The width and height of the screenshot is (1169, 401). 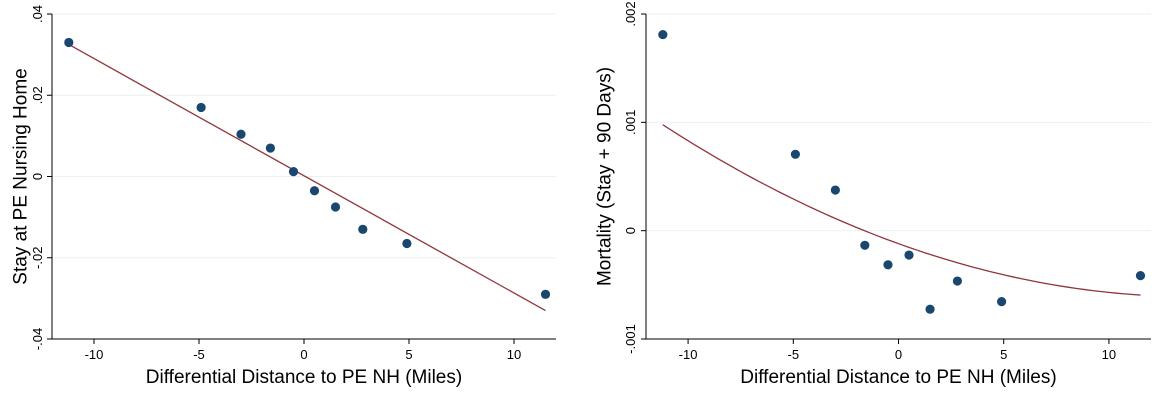 What do you see at coordinates (605, 176) in the screenshot?
I see `y-axis-title: Mortality (Stay + 90 Days)` at bounding box center [605, 176].